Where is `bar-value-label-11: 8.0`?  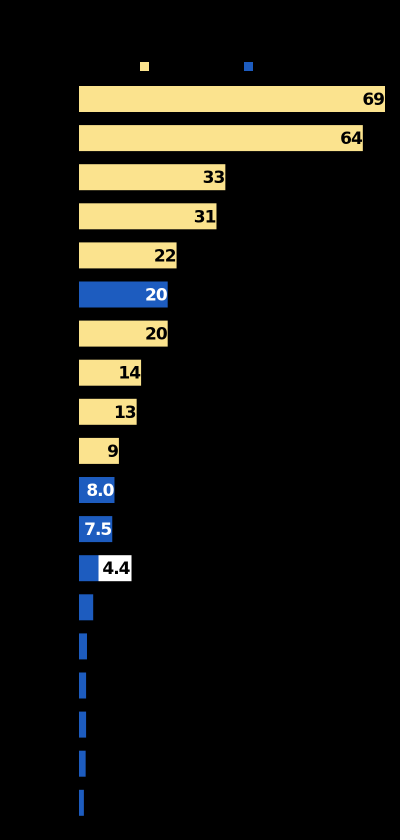 bar-value-label-11: 8.0 is located at coordinates (100, 491).